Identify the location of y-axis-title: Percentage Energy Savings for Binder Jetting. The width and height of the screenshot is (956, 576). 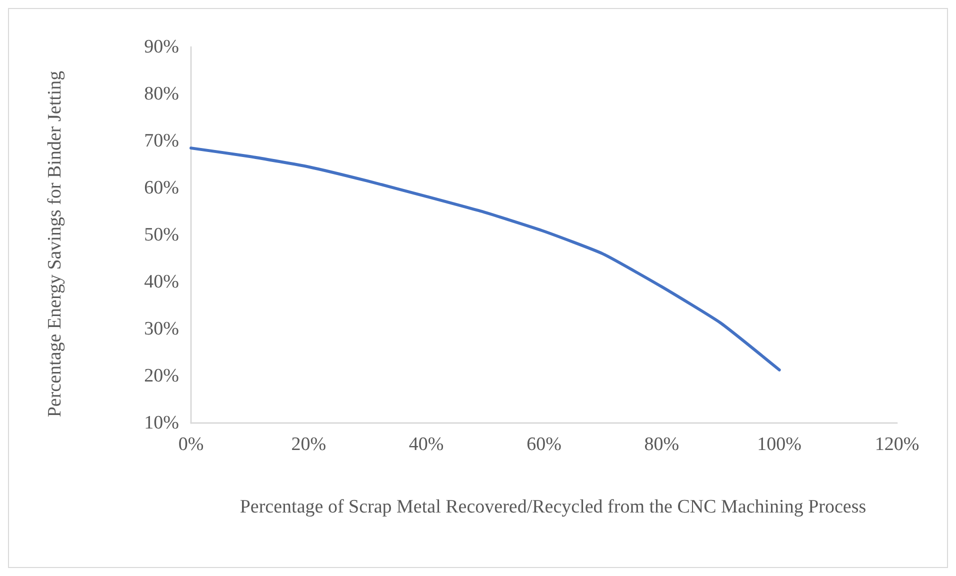
(55, 244).